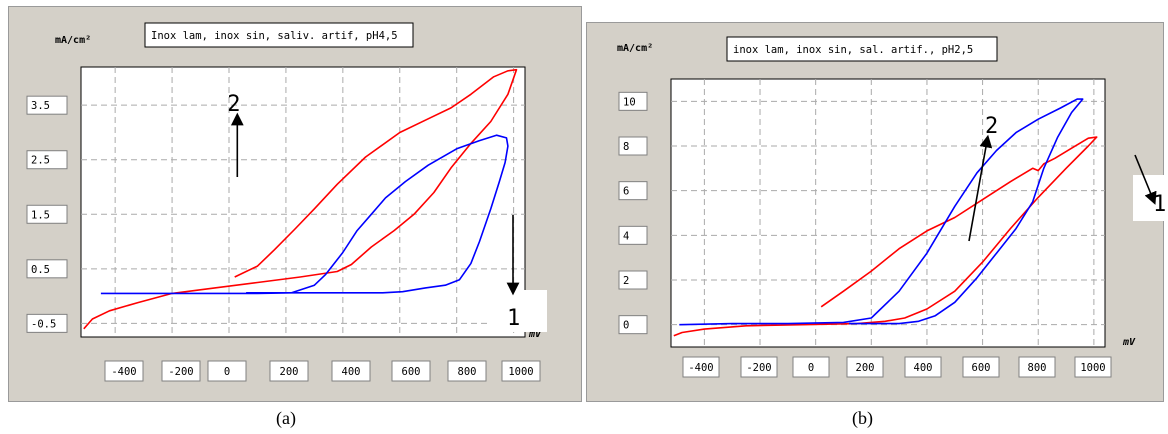 This screenshot has height=434, width=1168. I want to click on annotation-label-box, so click(518, 311).